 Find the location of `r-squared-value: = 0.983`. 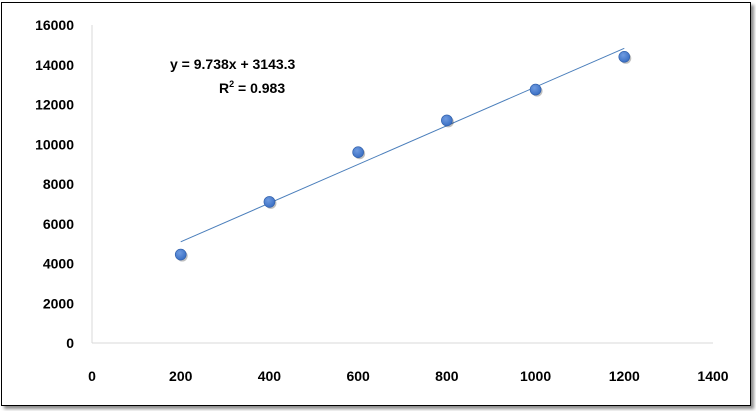

r-squared-value: = 0.983 is located at coordinates (259, 88).